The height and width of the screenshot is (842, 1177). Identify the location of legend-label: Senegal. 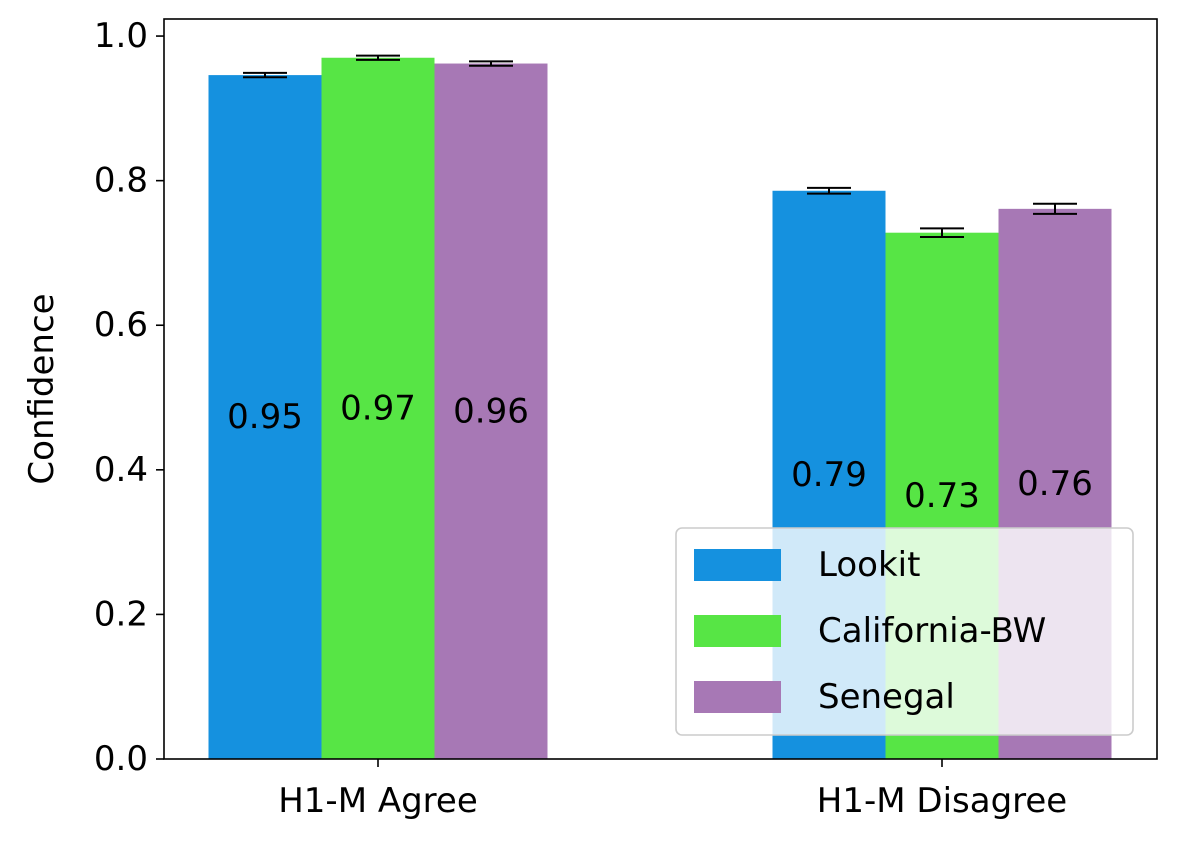
(886, 697).